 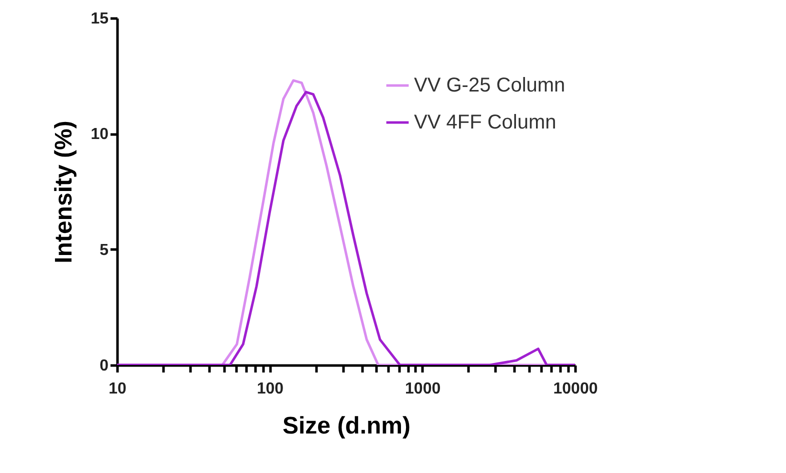 I want to click on y-tick-label: 5, so click(x=104, y=250).